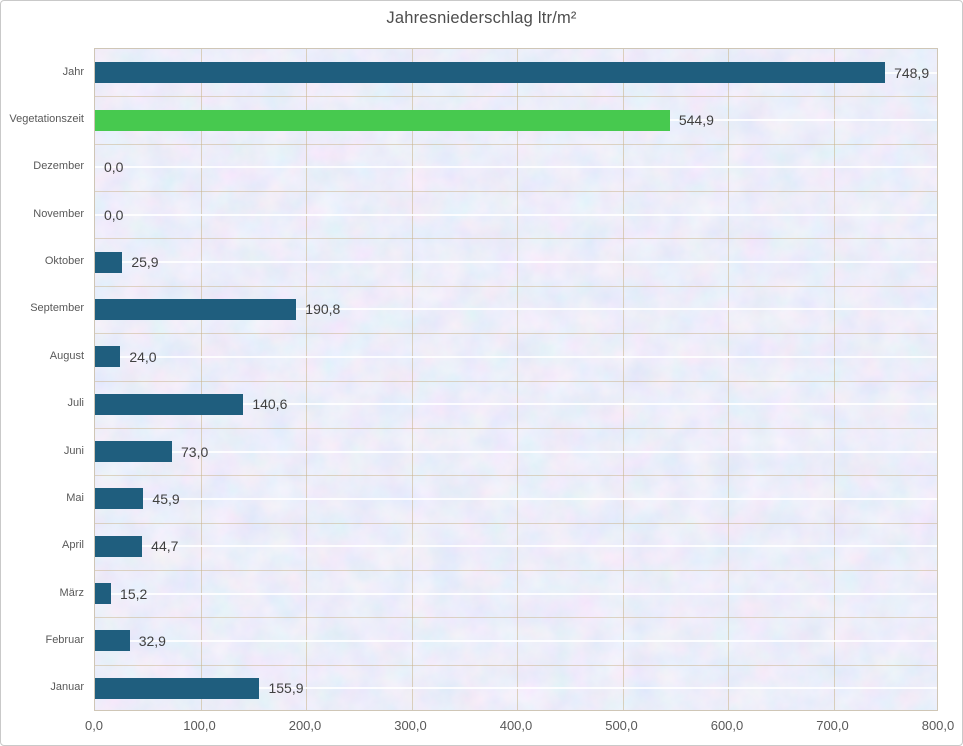 The height and width of the screenshot is (746, 963). Describe the element at coordinates (199, 725) in the screenshot. I see `x-axis-tick-label: 100,0` at that location.